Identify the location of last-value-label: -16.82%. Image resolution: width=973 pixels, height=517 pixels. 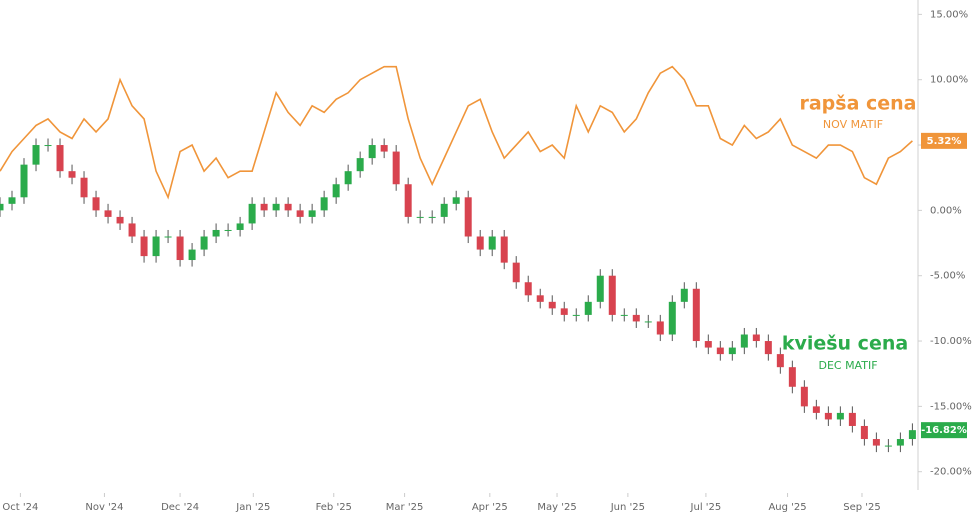
(944, 430).